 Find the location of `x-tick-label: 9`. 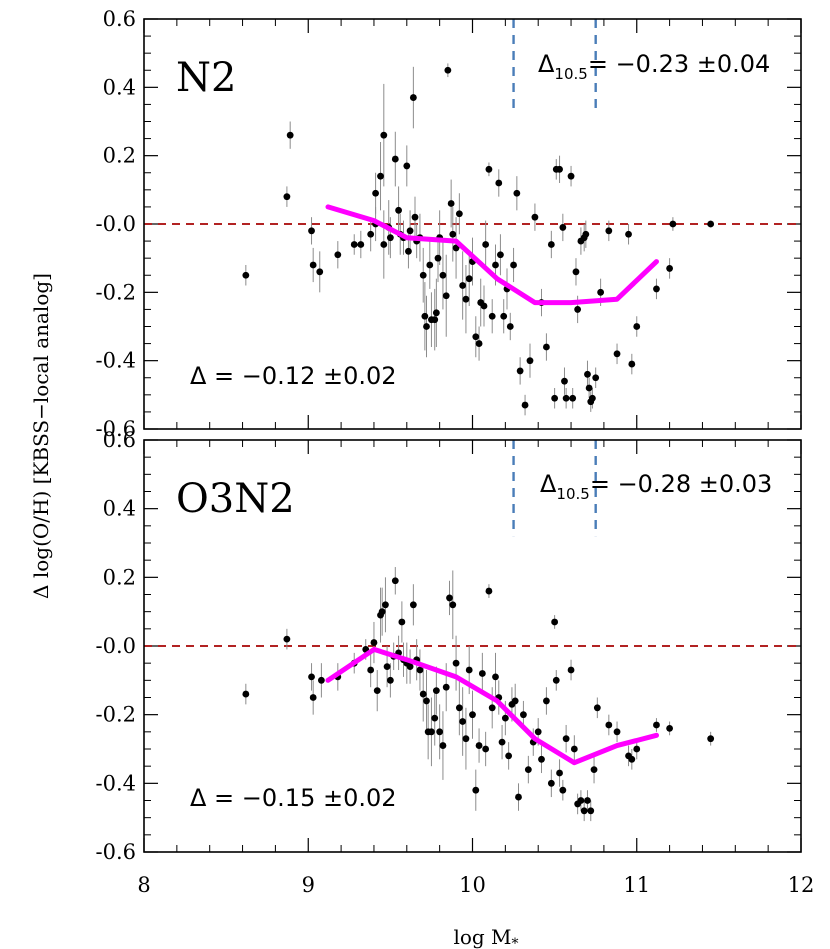

x-tick-label: 9 is located at coordinates (308, 885).